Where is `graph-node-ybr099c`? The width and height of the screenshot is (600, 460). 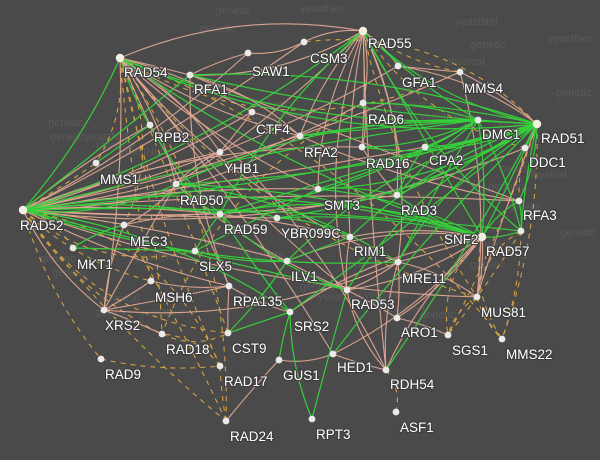
graph-node-ybr099c is located at coordinates (277, 218).